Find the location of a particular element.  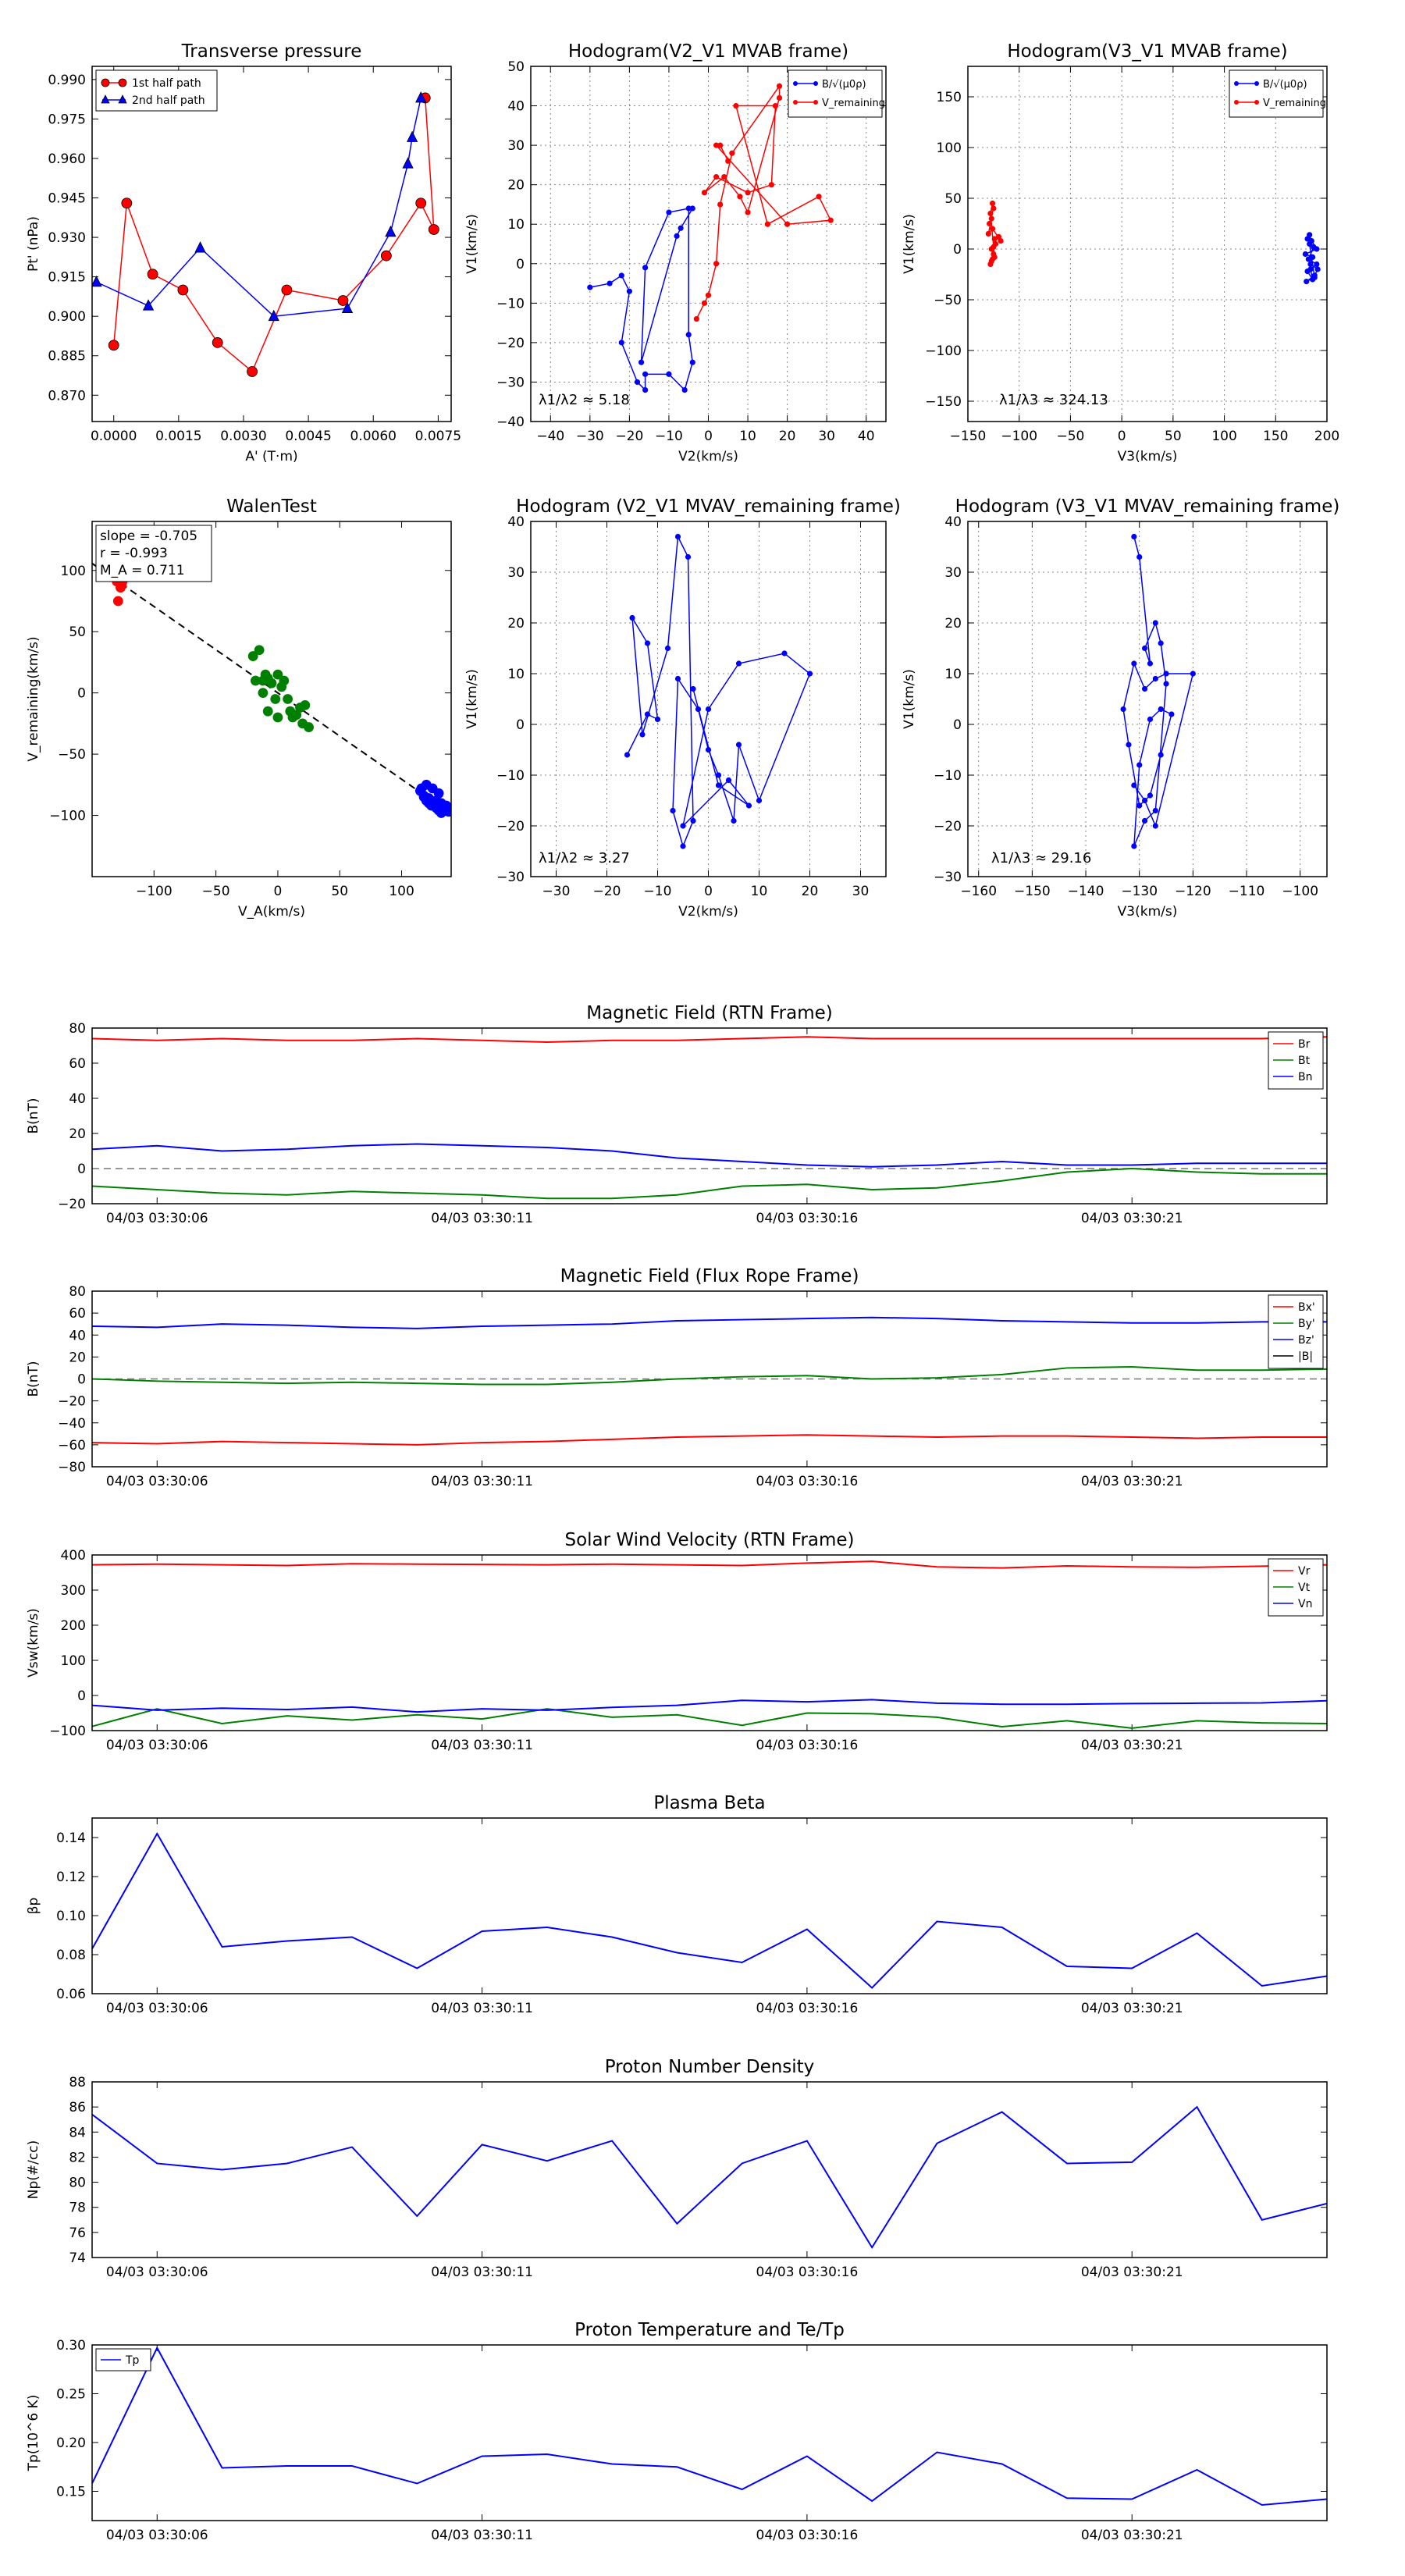

y-tick-label: −50 is located at coordinates (948, 300).